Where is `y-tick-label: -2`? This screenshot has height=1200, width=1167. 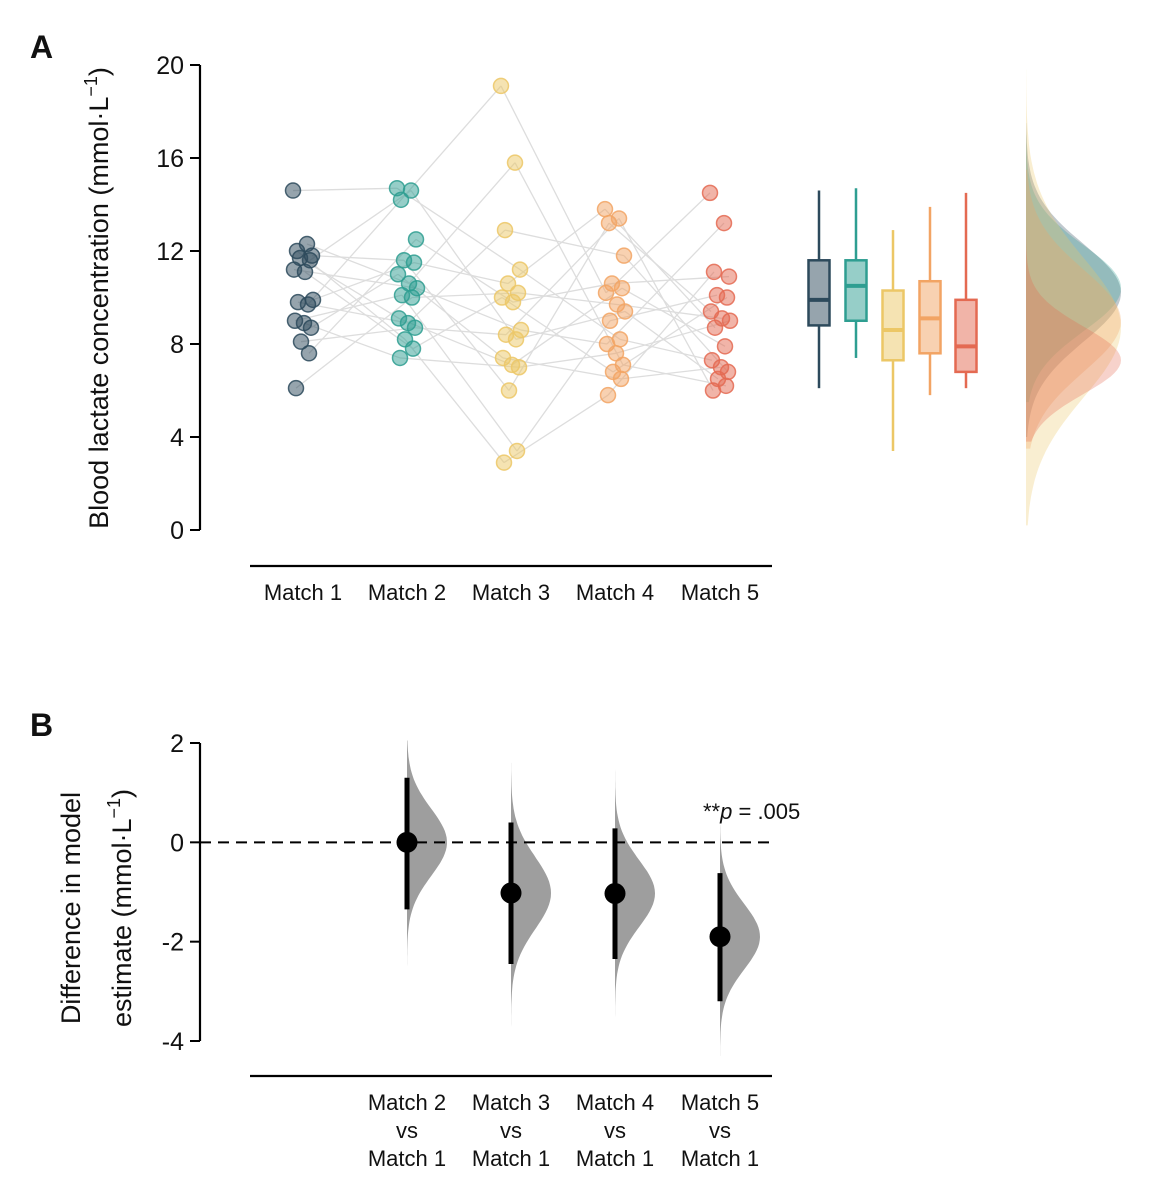
y-tick-label: -2 is located at coordinates (173, 943).